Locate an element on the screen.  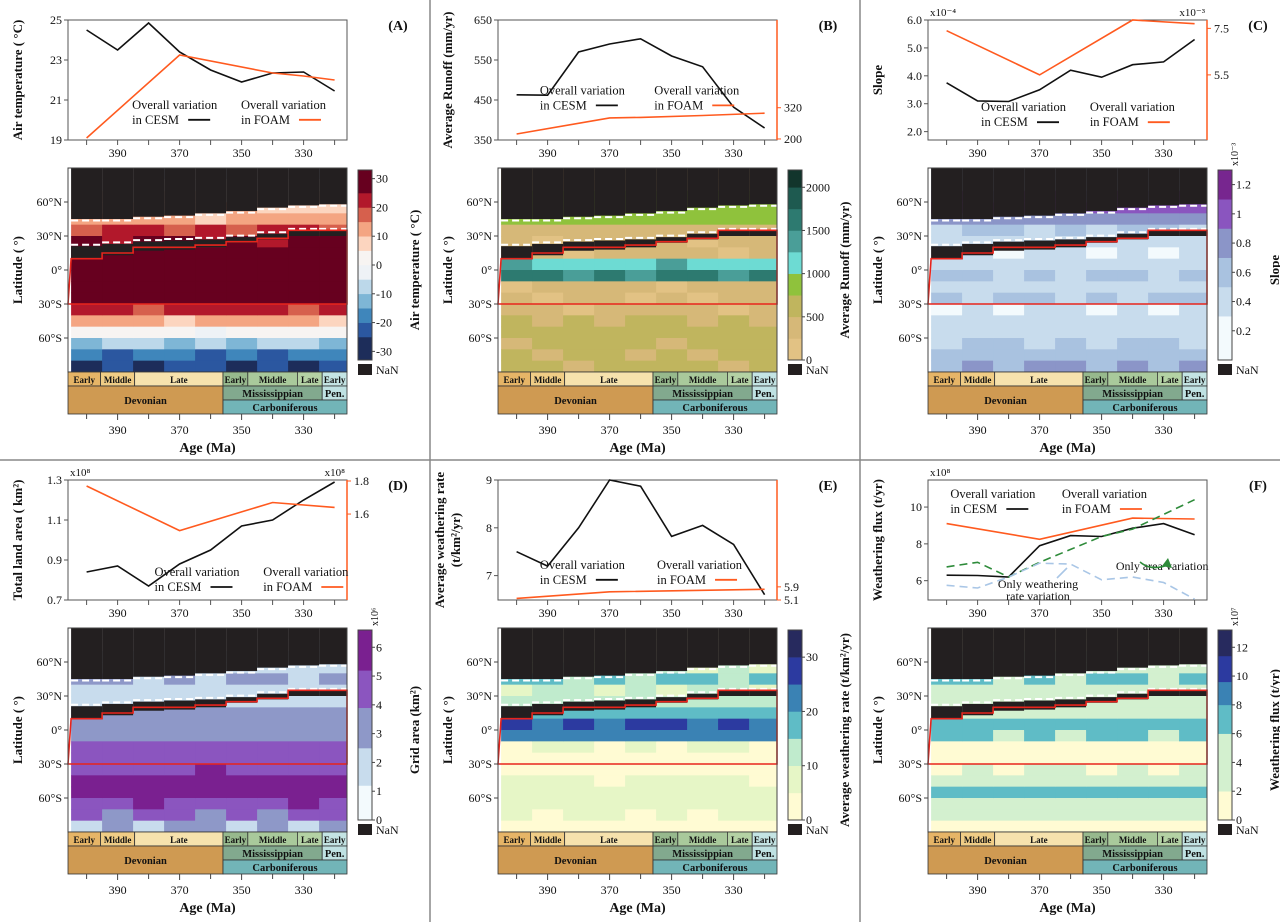
y-tick-label: 8 is located at coordinates (489, 528).